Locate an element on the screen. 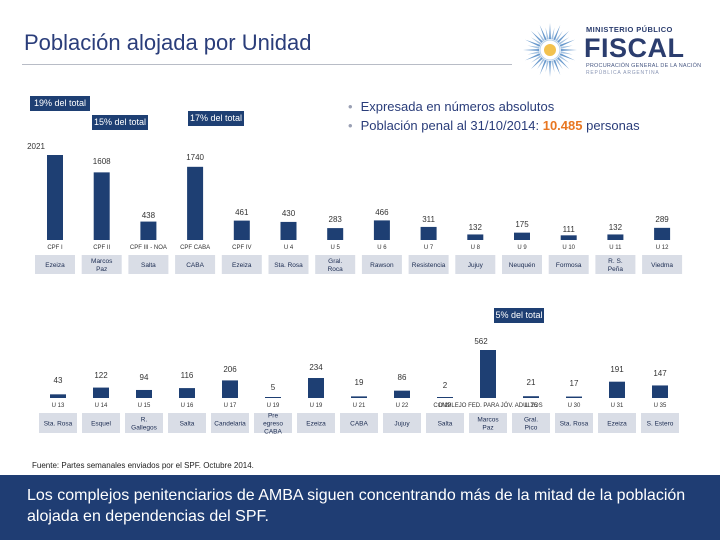  logo-subtitle: PROCURACIÓN GENERAL DE LA NACIÓN is located at coordinates (644, 66).